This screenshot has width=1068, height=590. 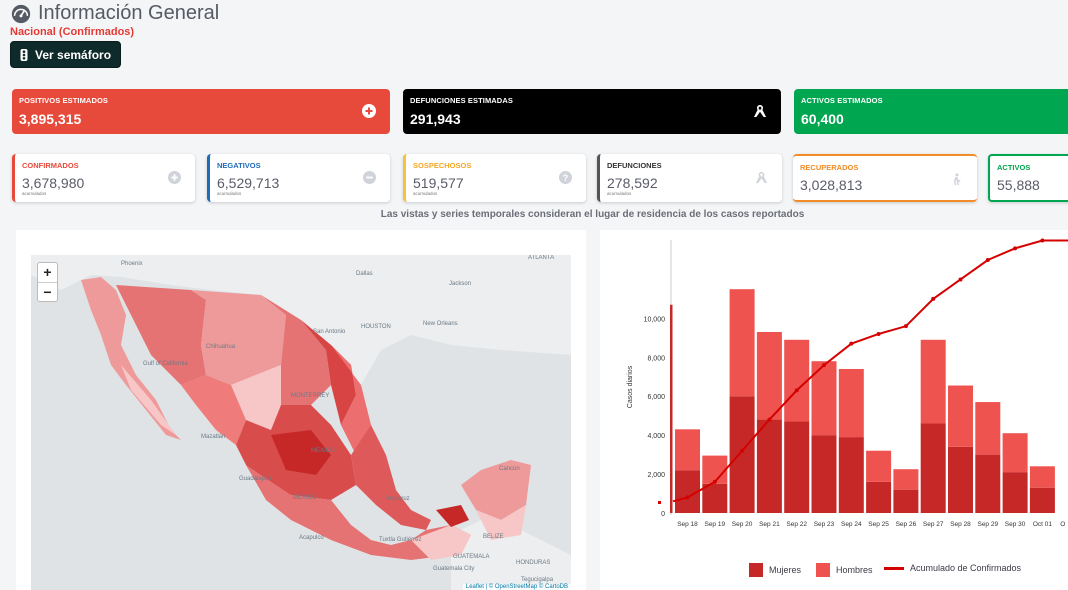 I want to click on x-tick-label: Sep 24, so click(x=851, y=524).